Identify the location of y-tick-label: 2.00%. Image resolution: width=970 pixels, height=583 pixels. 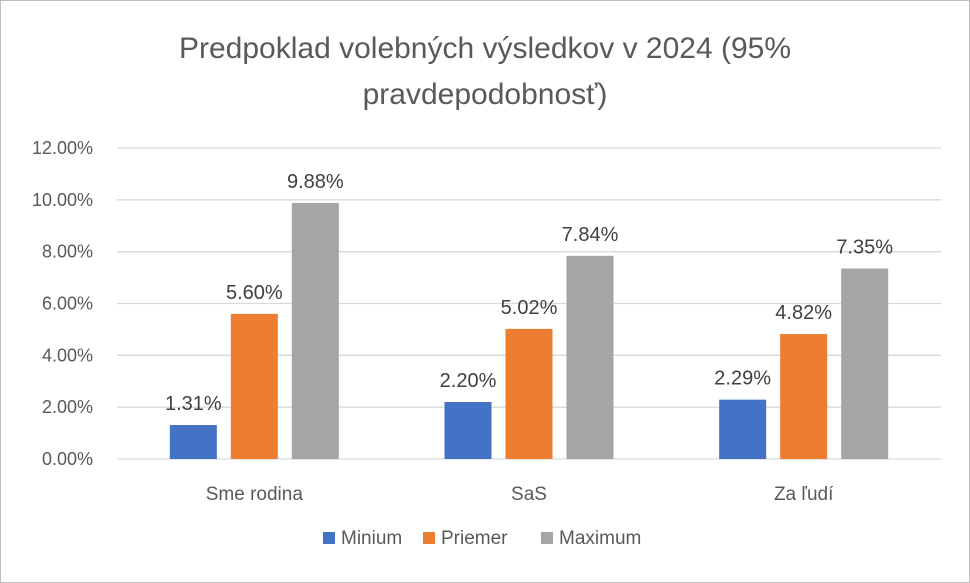
(67, 407).